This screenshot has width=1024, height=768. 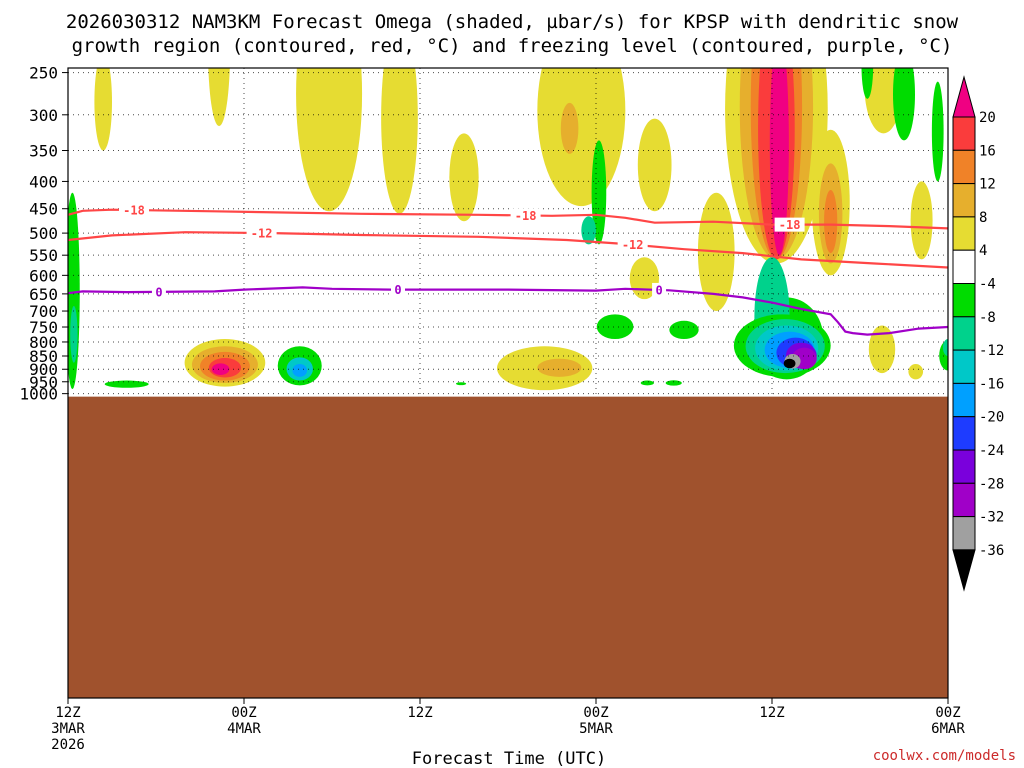 What do you see at coordinates (987, 118) in the screenshot?
I see `colorbar-label-20: 20` at bounding box center [987, 118].